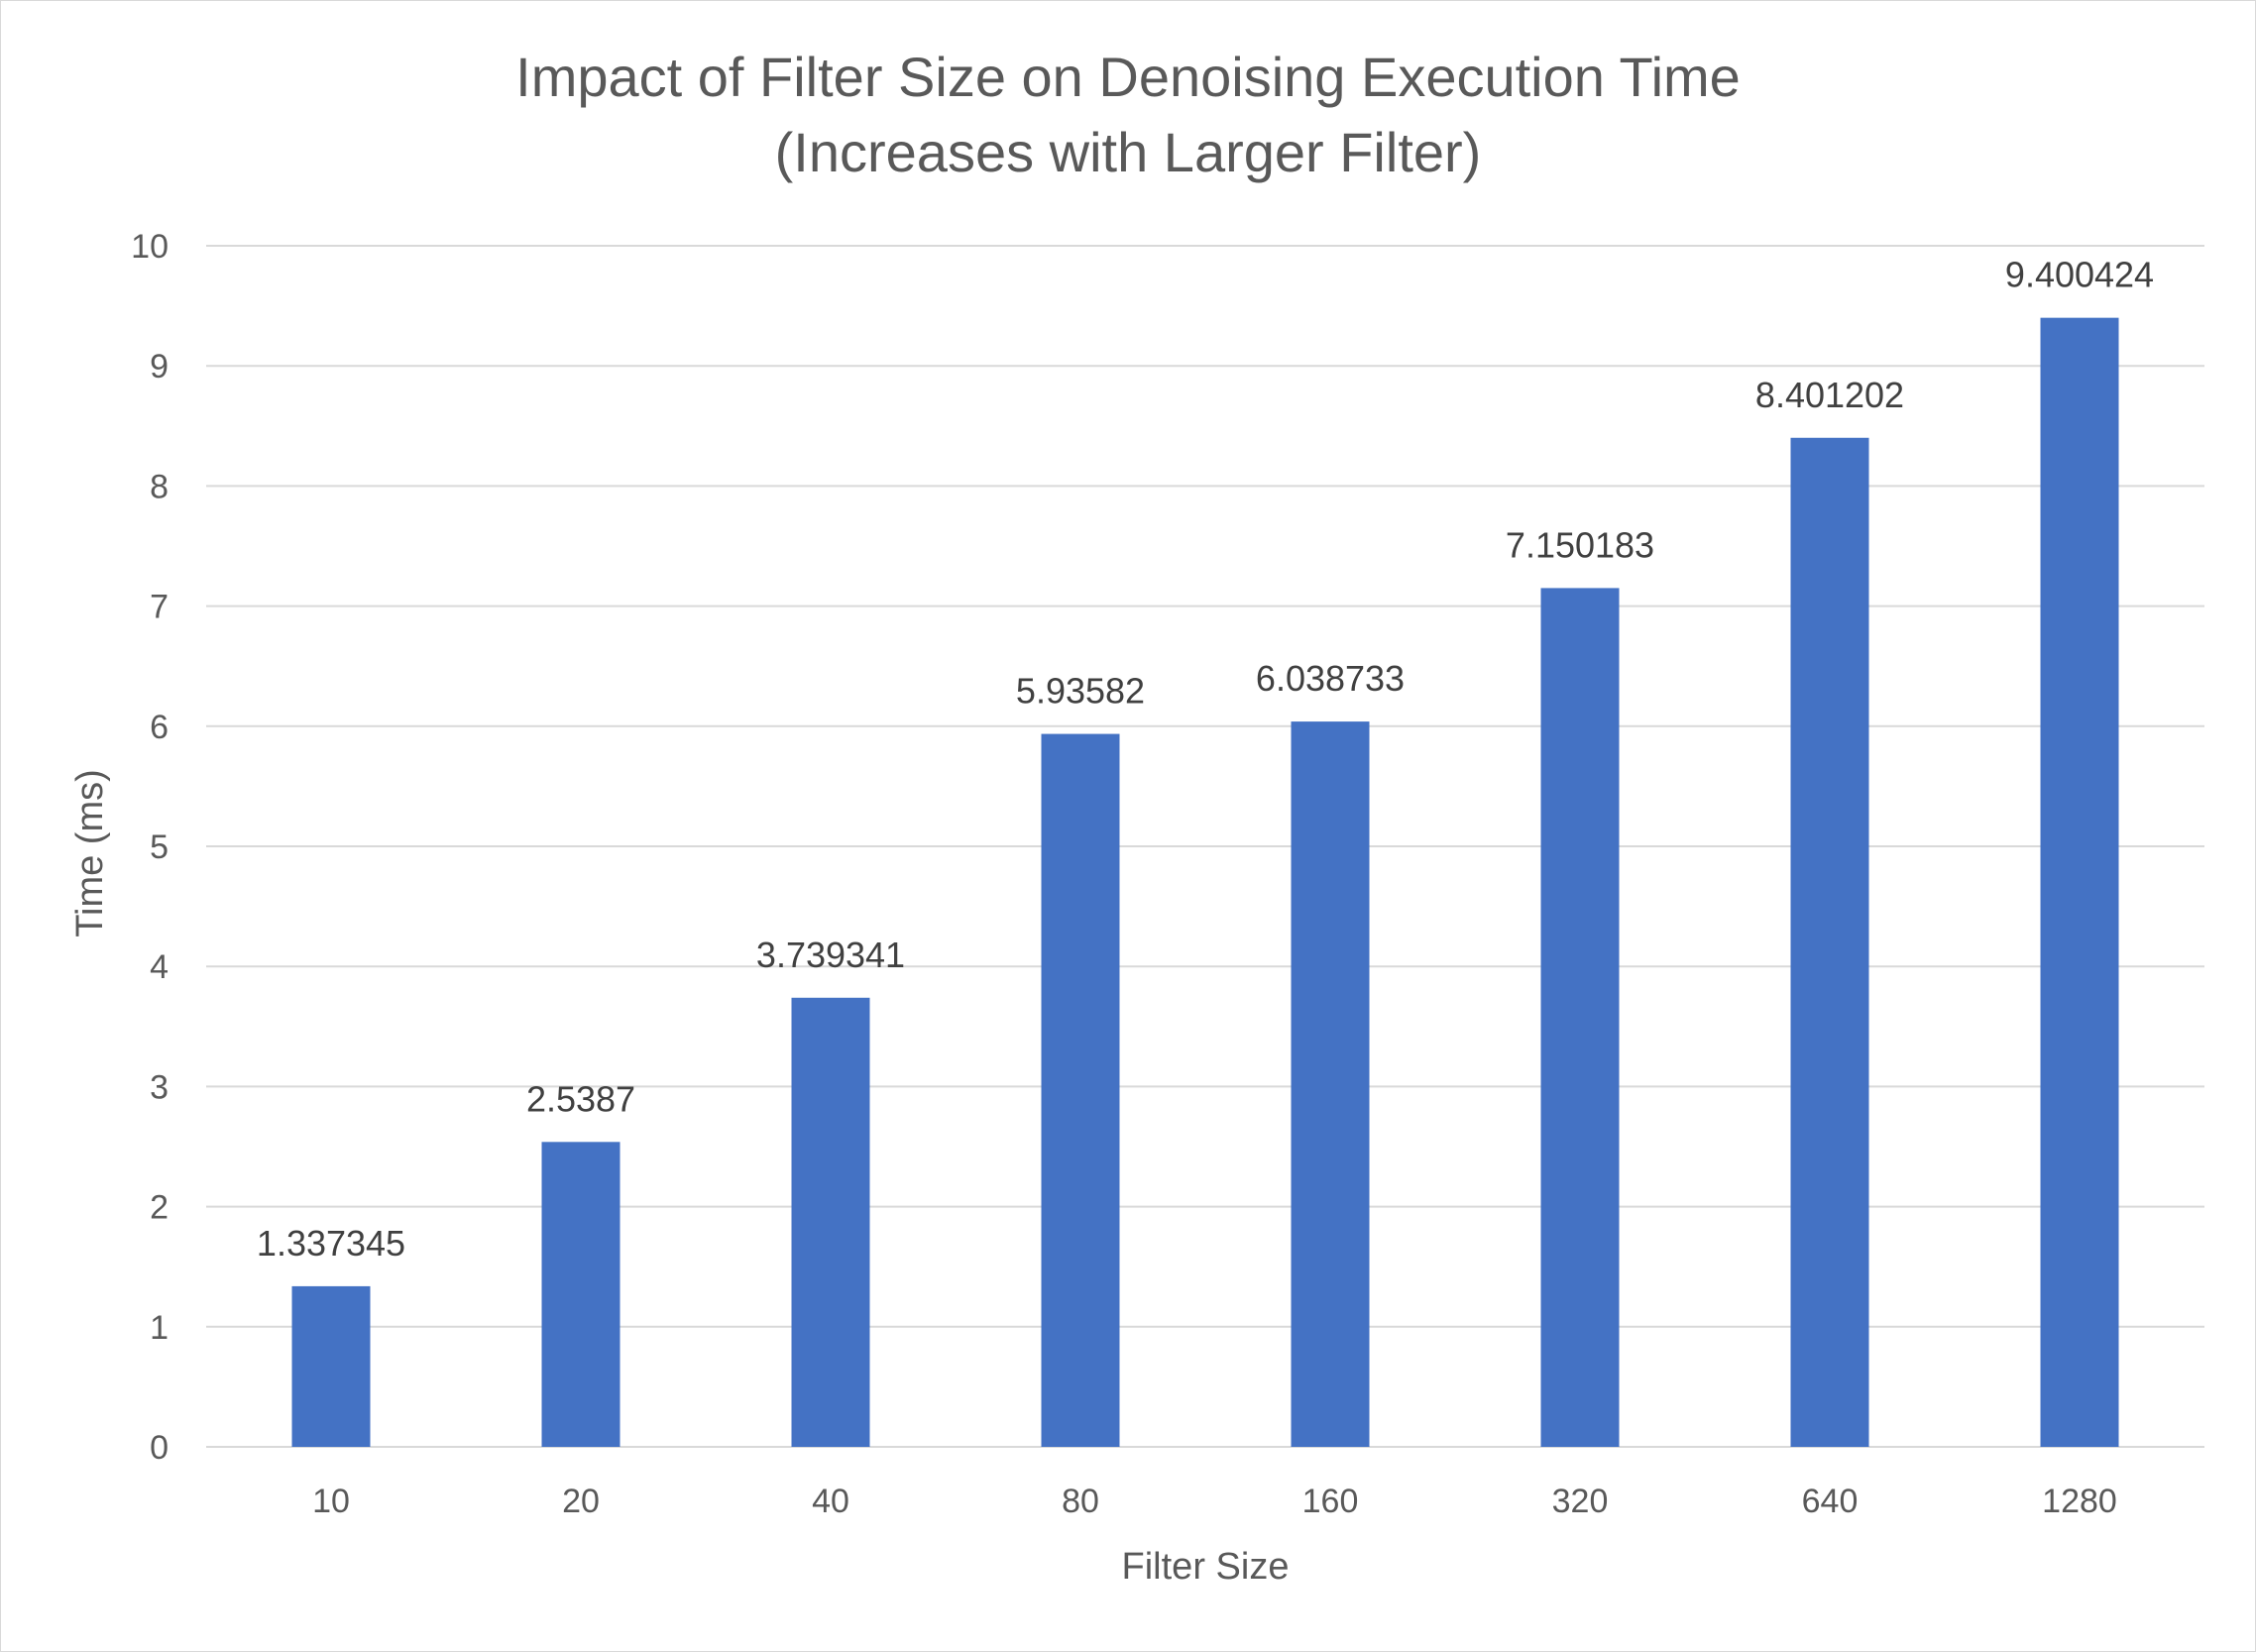 The height and width of the screenshot is (1652, 2256). What do you see at coordinates (1128, 152) in the screenshot?
I see `chart-subtitle: (Increases with Larger Filter)` at bounding box center [1128, 152].